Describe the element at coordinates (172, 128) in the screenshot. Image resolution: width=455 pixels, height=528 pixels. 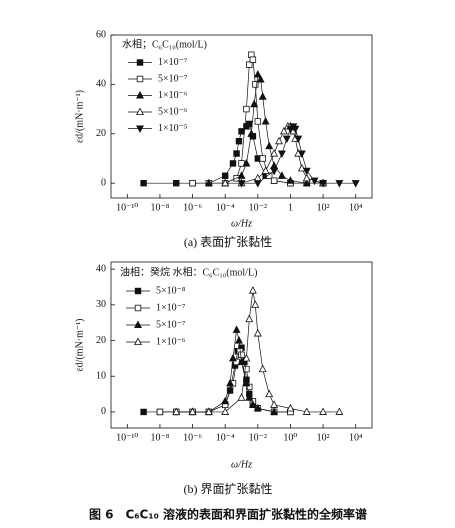
I see `legend-label: 1×10⁻⁵` at that location.